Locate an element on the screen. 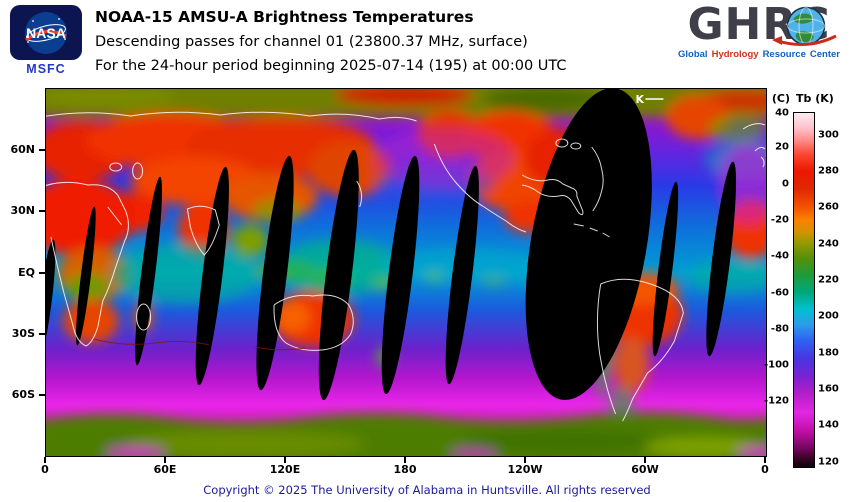 The height and width of the screenshot is (502, 854). colorbar-celsius-header: (C) is located at coordinates (780, 98).